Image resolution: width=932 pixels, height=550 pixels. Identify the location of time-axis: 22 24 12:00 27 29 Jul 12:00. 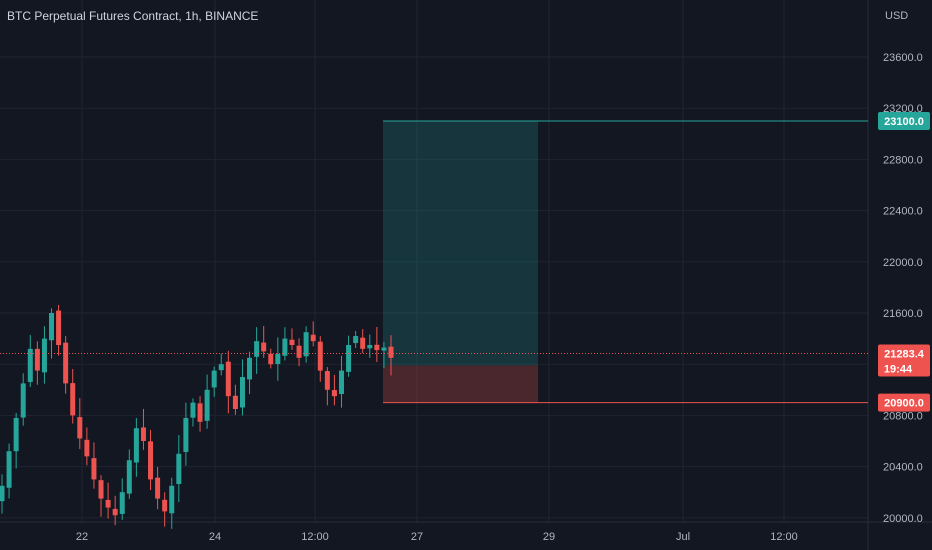
(437, 537).